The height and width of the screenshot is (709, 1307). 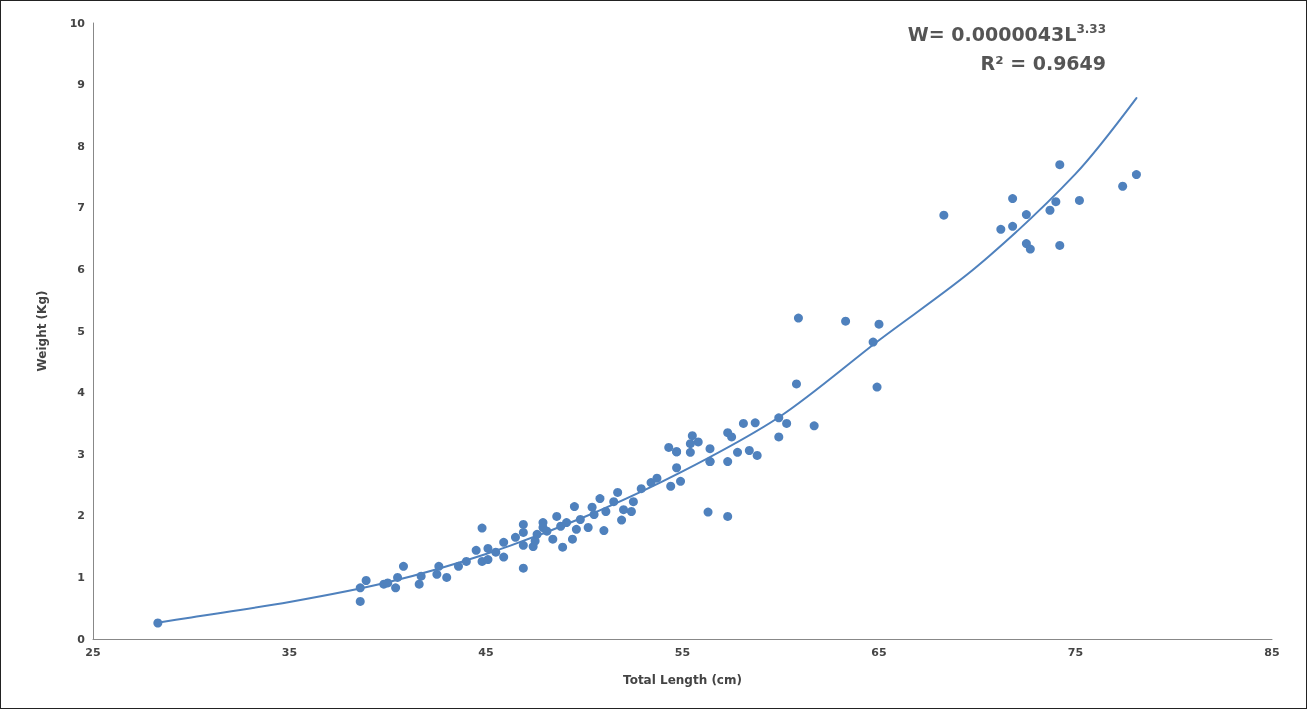 What do you see at coordinates (1272, 652) in the screenshot?
I see `x-tick-label: 85` at bounding box center [1272, 652].